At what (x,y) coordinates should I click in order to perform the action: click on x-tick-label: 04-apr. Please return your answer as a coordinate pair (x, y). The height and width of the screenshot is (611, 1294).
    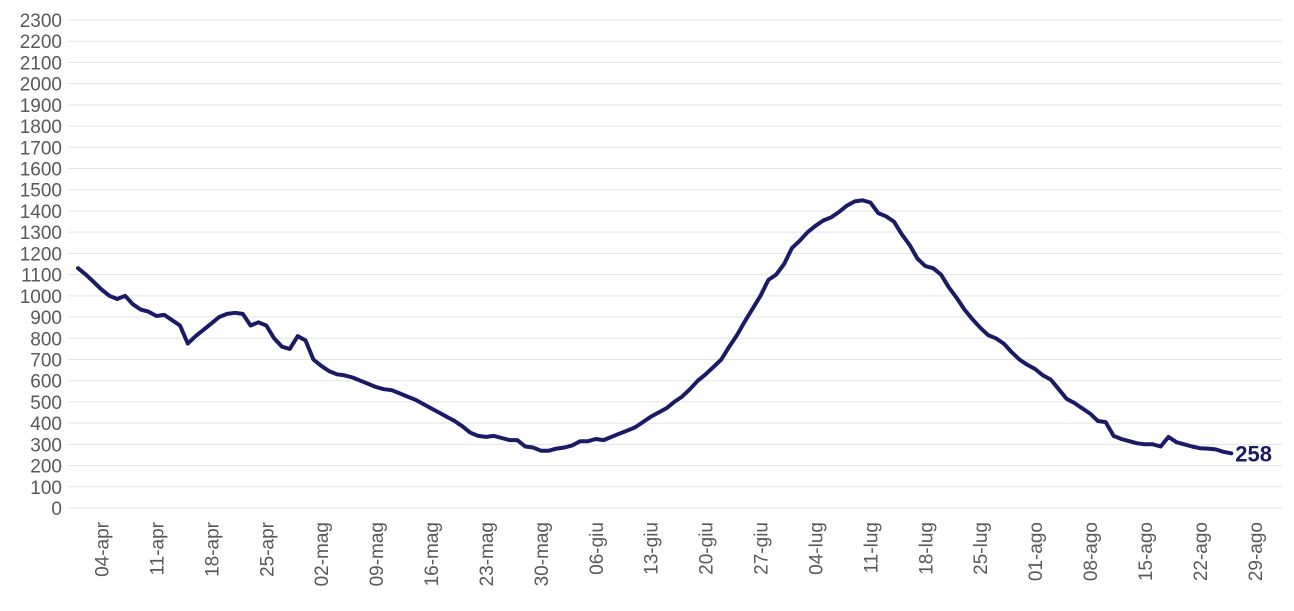
    Looking at the image, I should click on (103, 549).